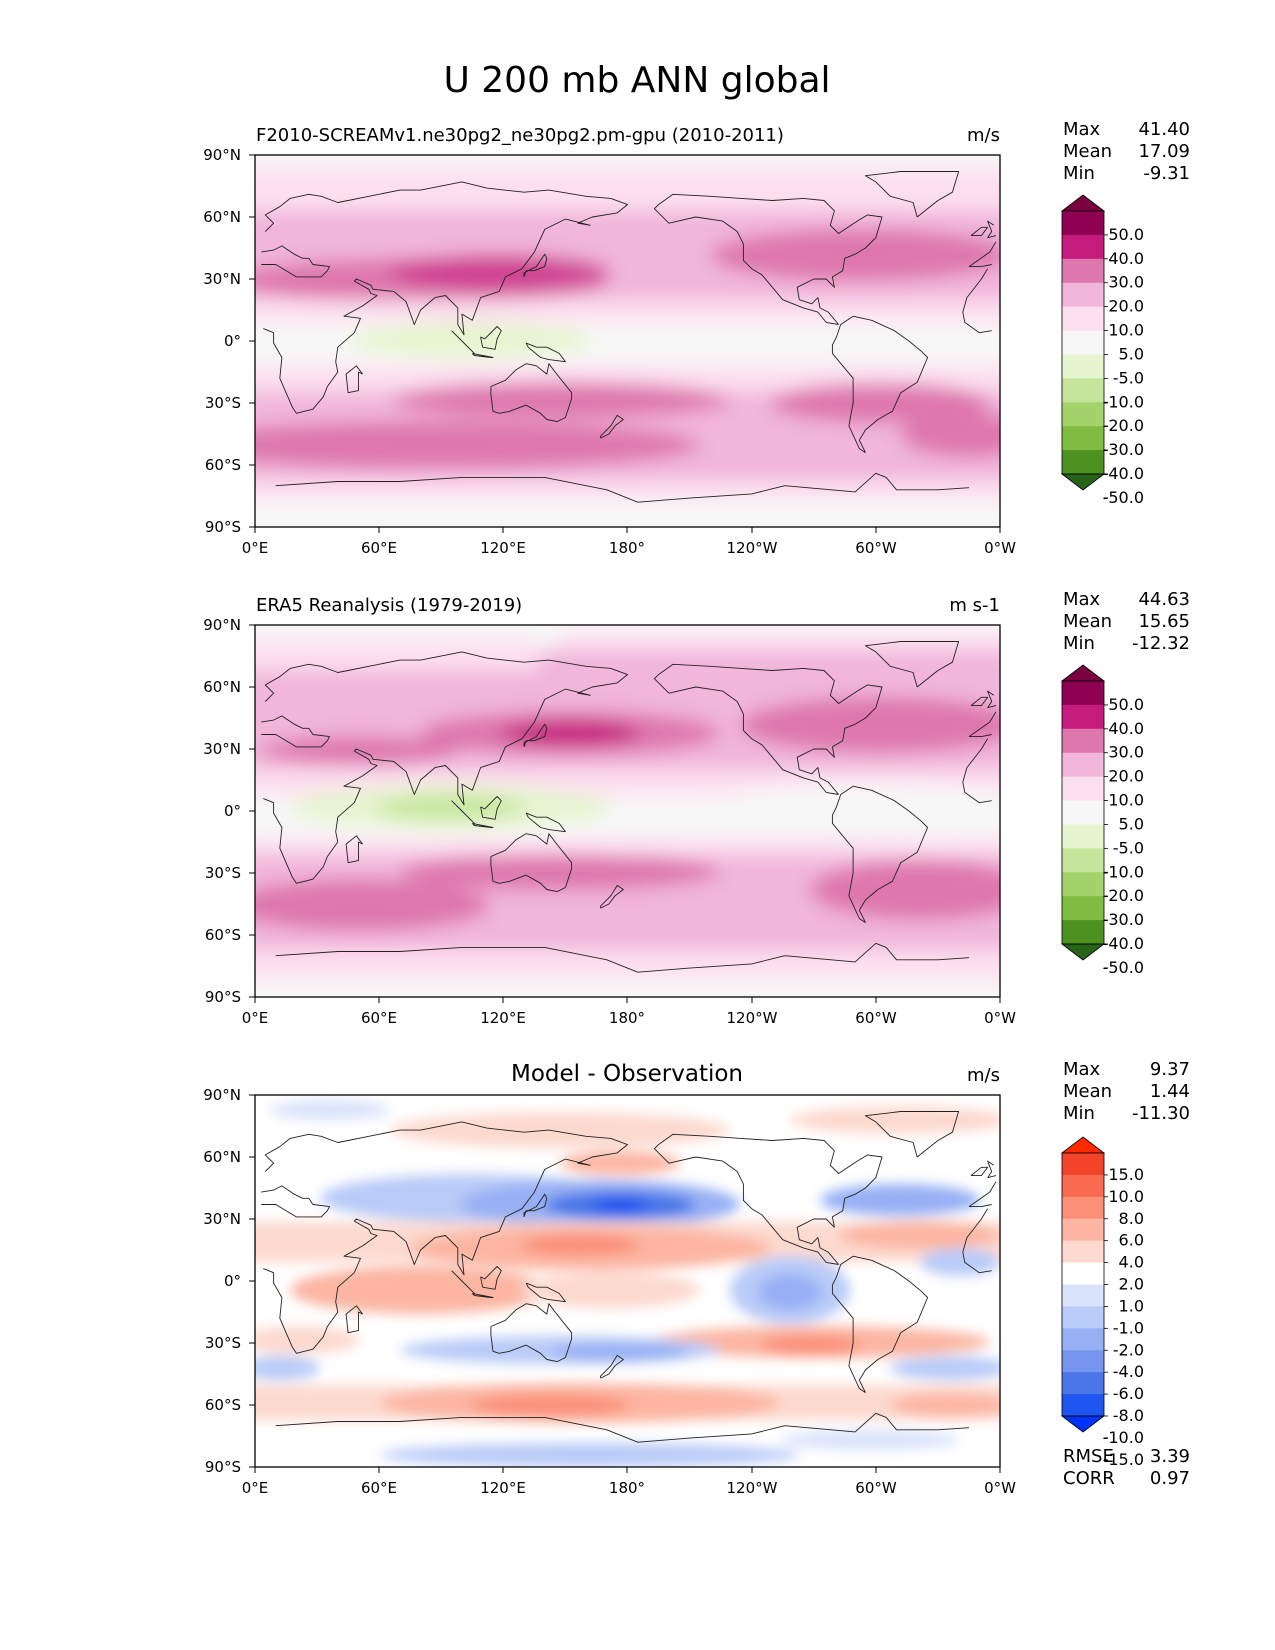 This screenshot has height=1650, width=1275. What do you see at coordinates (1170, 1478) in the screenshot?
I see `stat-value-corr: 0.97` at bounding box center [1170, 1478].